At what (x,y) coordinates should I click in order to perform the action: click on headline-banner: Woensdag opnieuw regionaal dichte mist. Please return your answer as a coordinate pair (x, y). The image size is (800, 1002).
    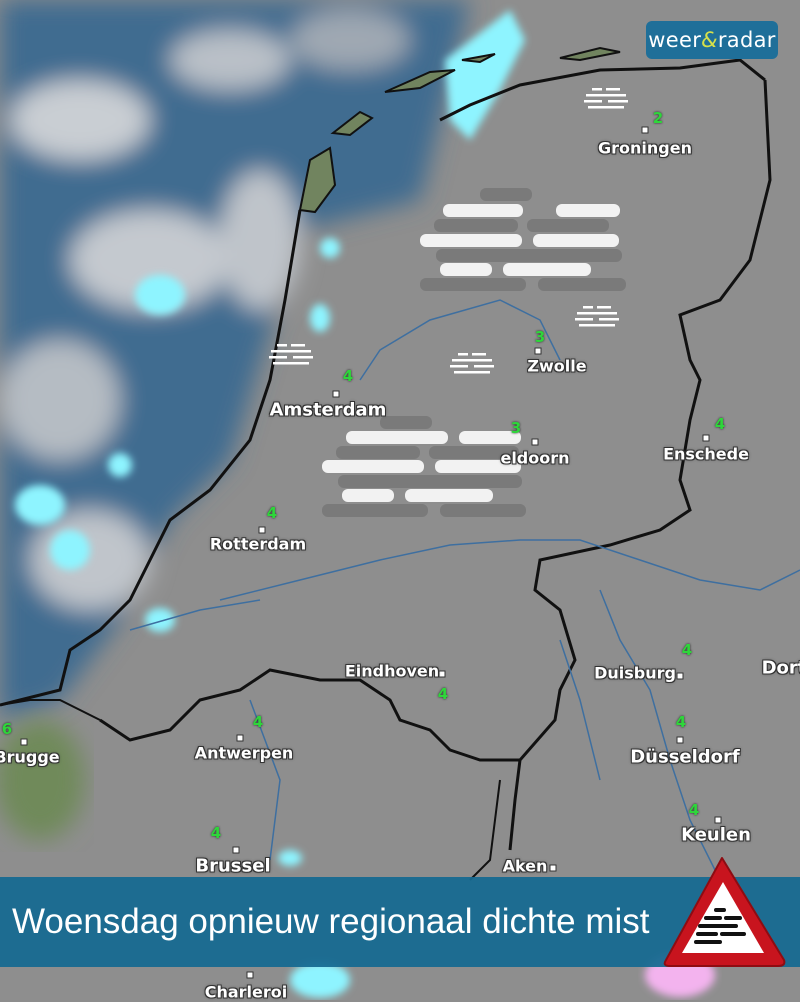
    Looking at the image, I should click on (400, 922).